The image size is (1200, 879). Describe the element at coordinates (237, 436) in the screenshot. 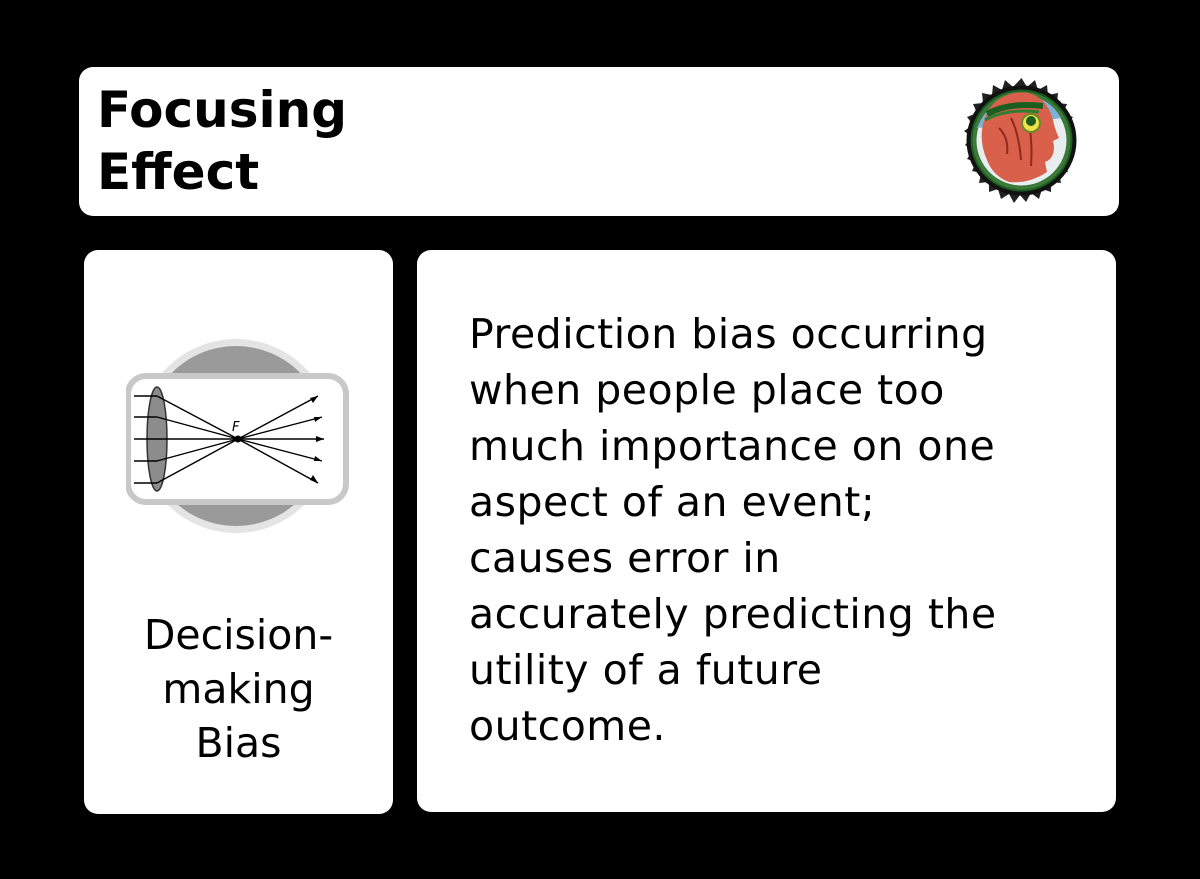

I see `lens-focus-icon: F` at that location.